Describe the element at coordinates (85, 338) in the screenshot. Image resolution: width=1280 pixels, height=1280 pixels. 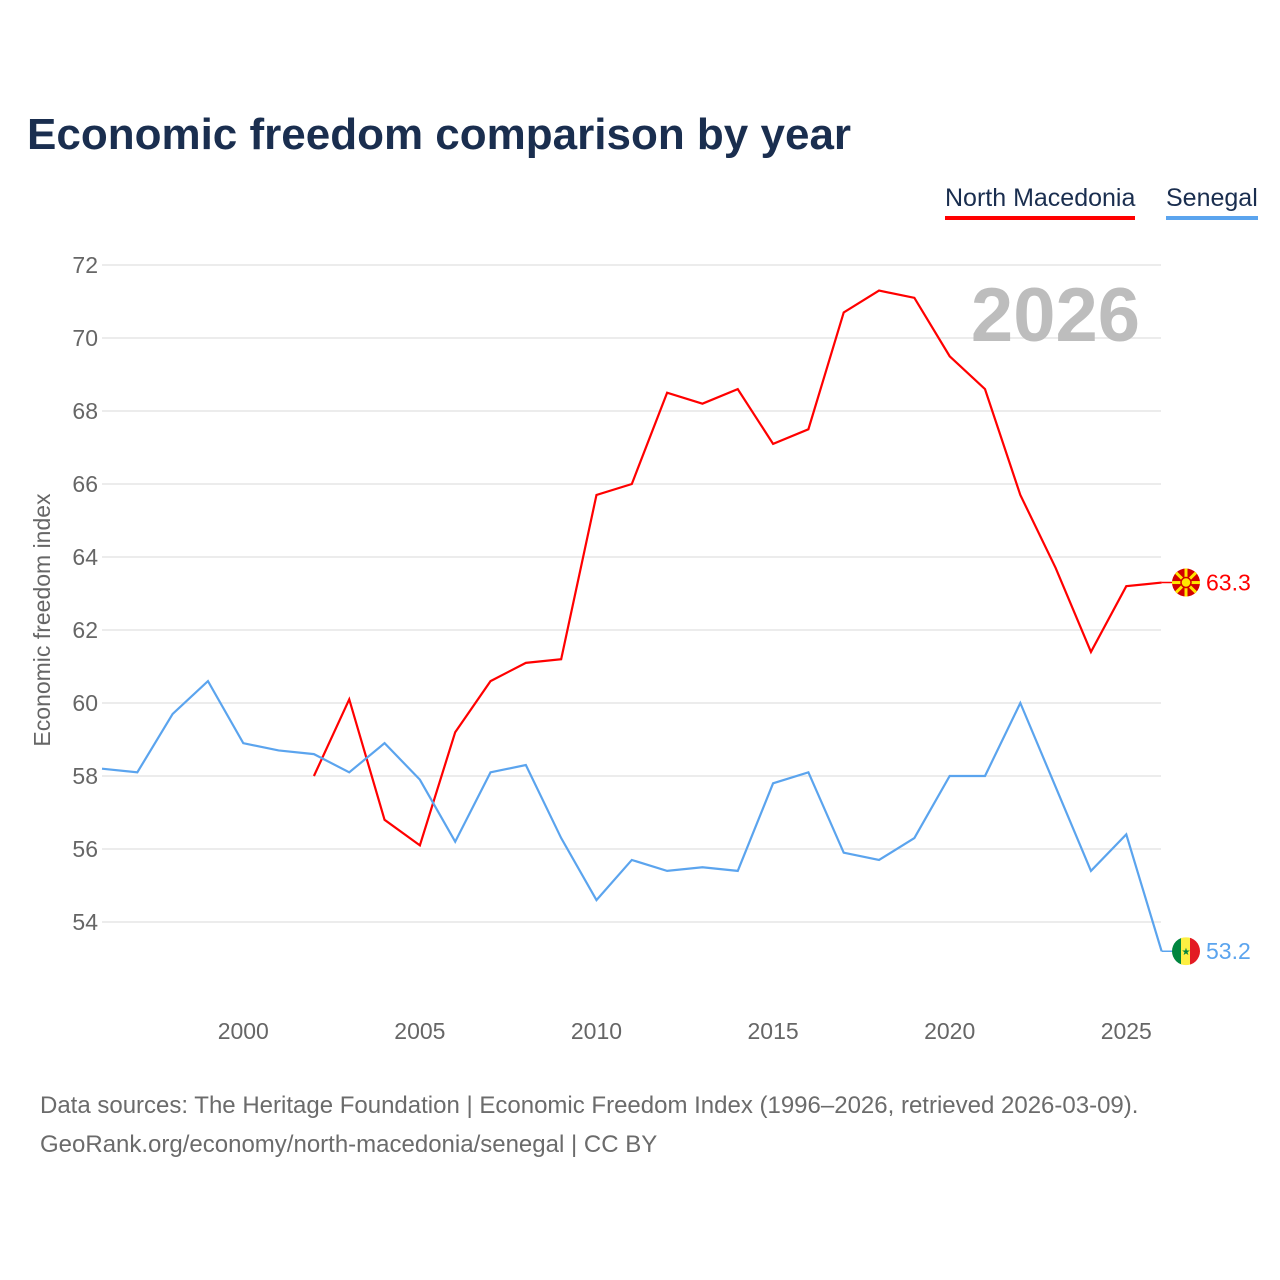
I see `y-tick-label: 70` at that location.